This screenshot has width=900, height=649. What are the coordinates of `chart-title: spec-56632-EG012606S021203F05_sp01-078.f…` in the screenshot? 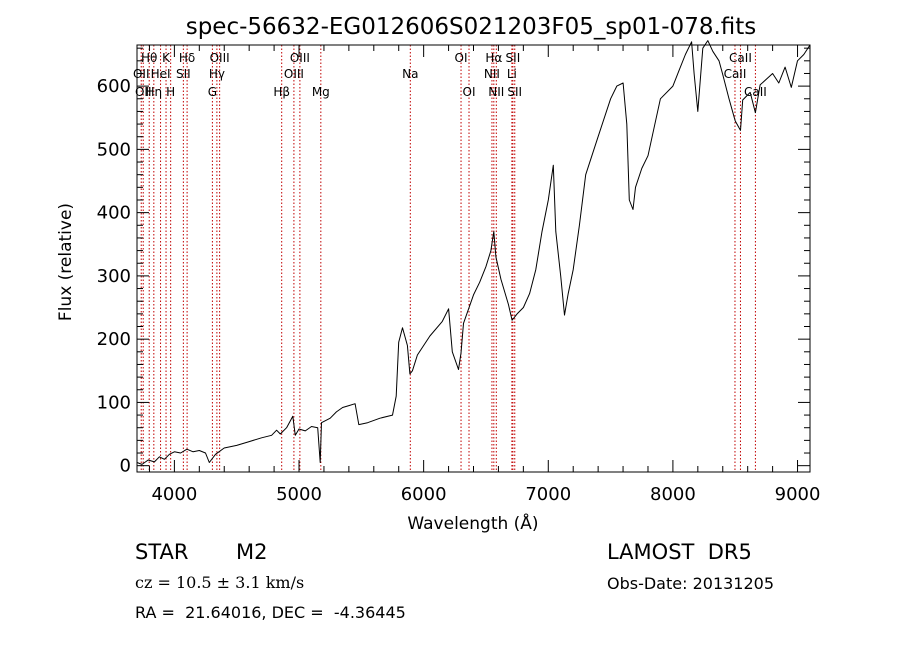 It's located at (471, 27).